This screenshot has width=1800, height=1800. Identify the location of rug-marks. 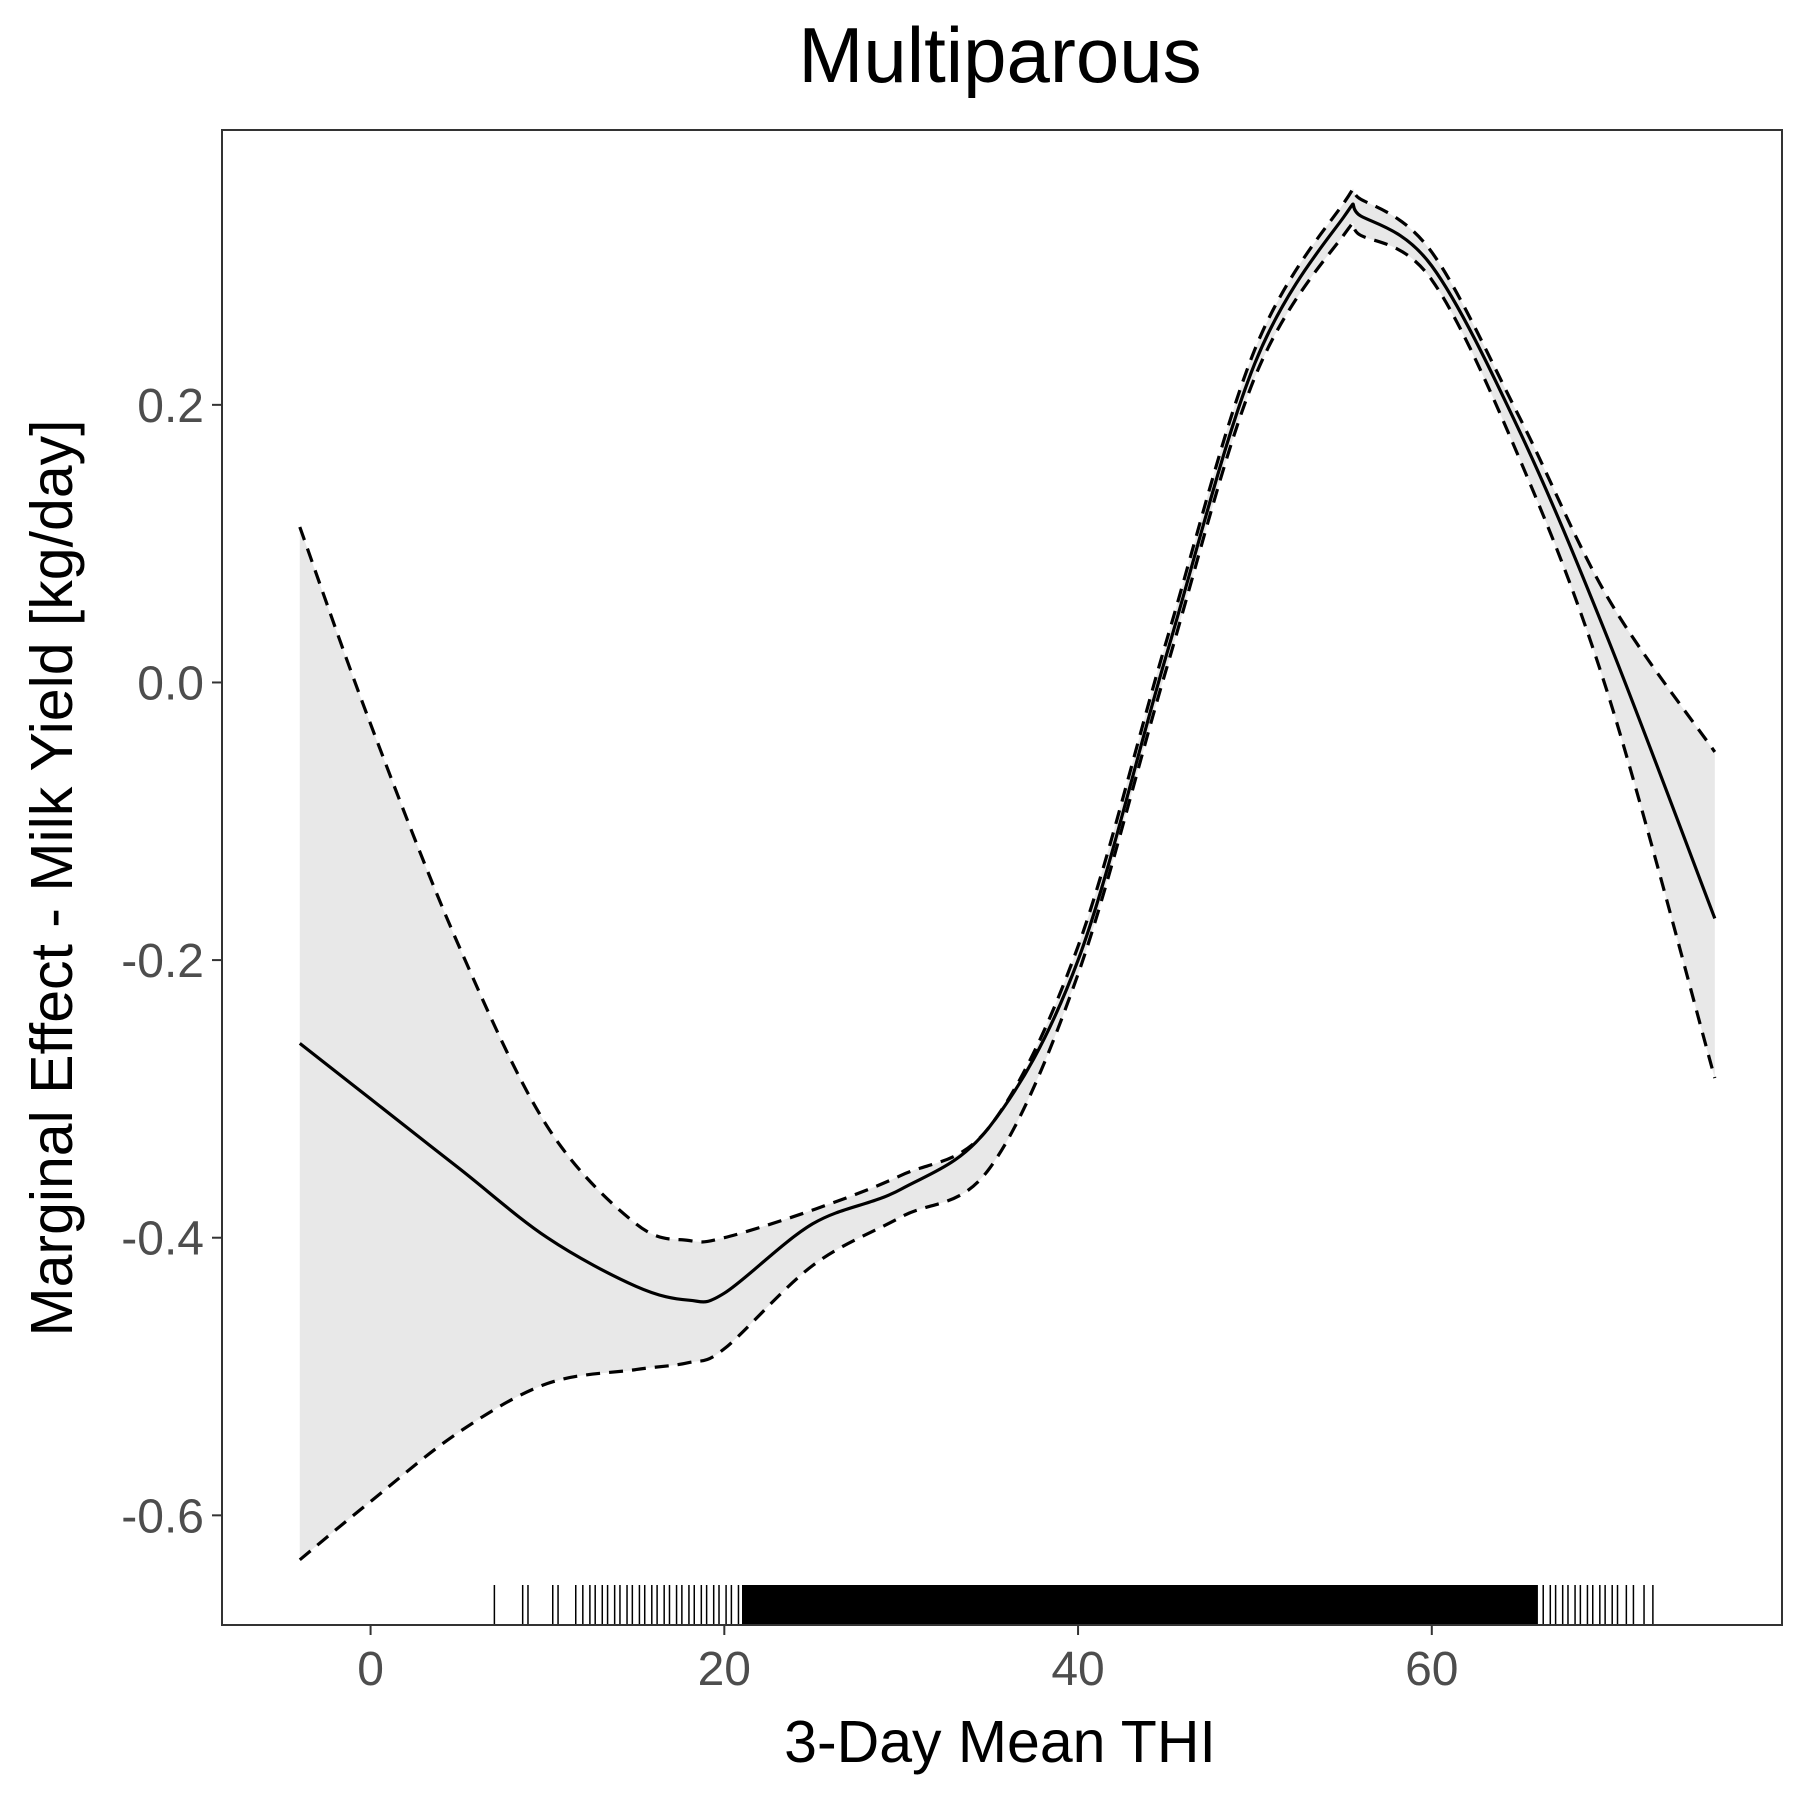
(1073, 1605).